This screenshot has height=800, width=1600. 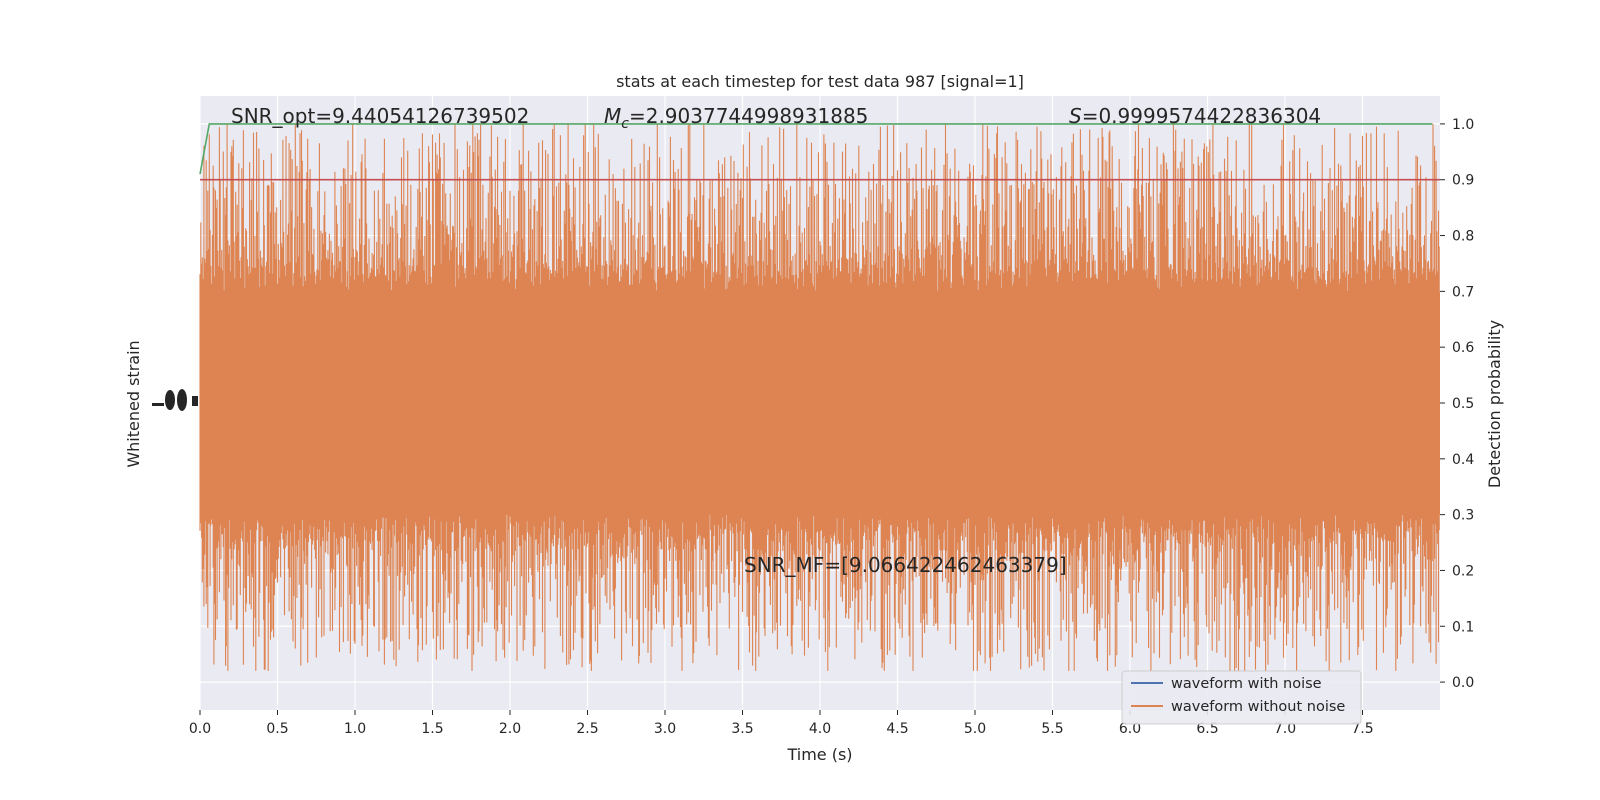 I want to click on detection-probability-line, so click(x=816, y=149).